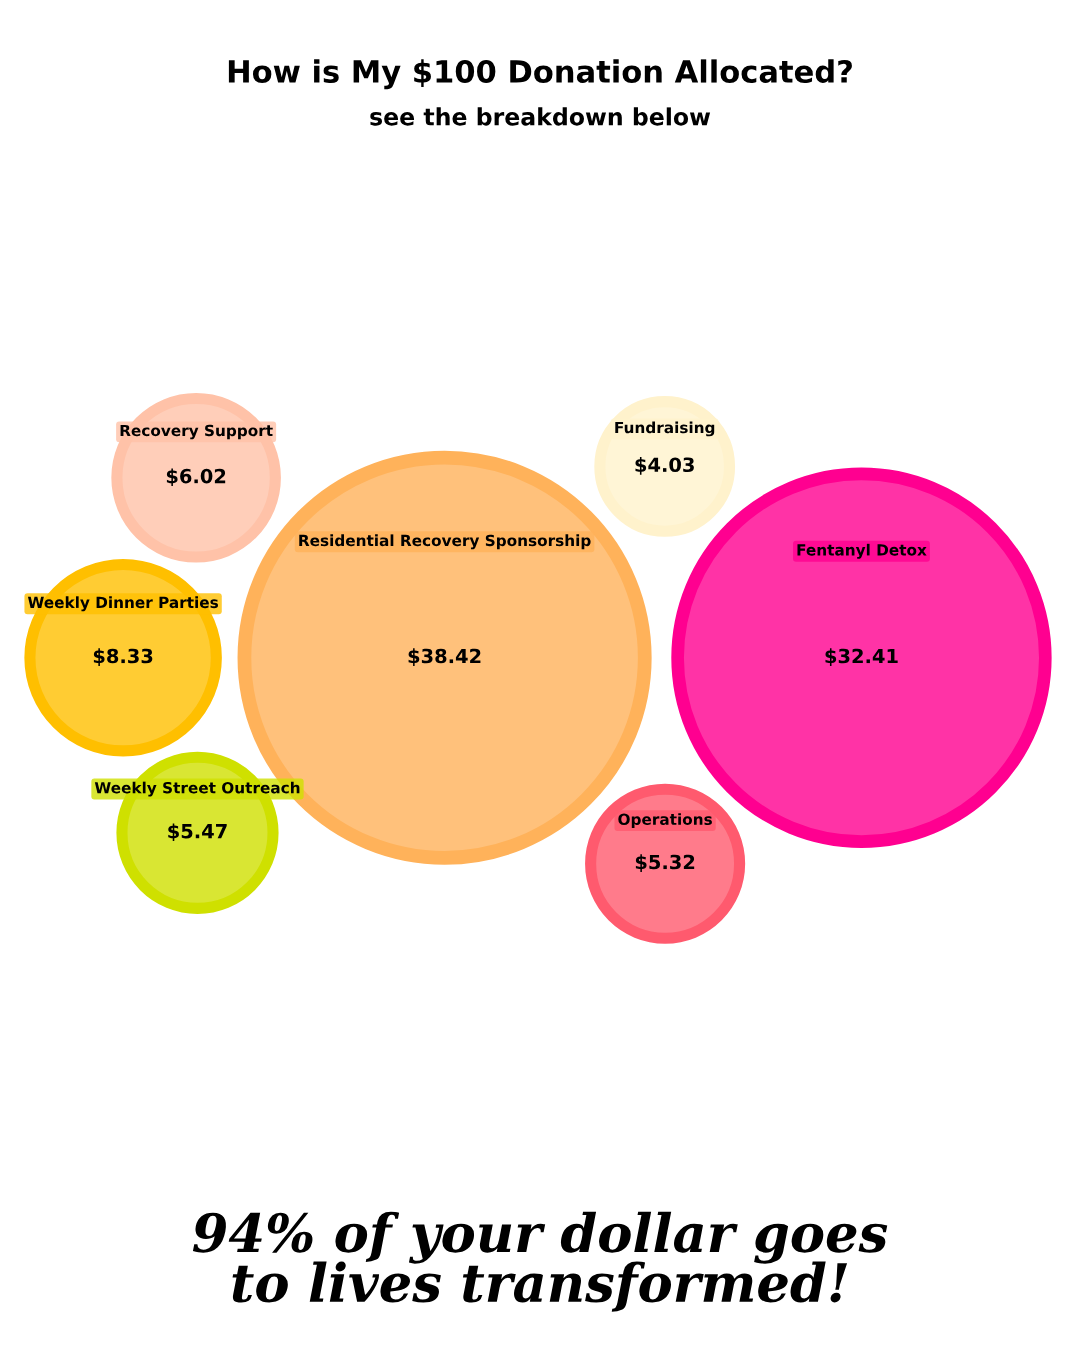 This screenshot has height=1350, width=1080. I want to click on category-label: Weekly Dinner Parties, so click(122, 604).